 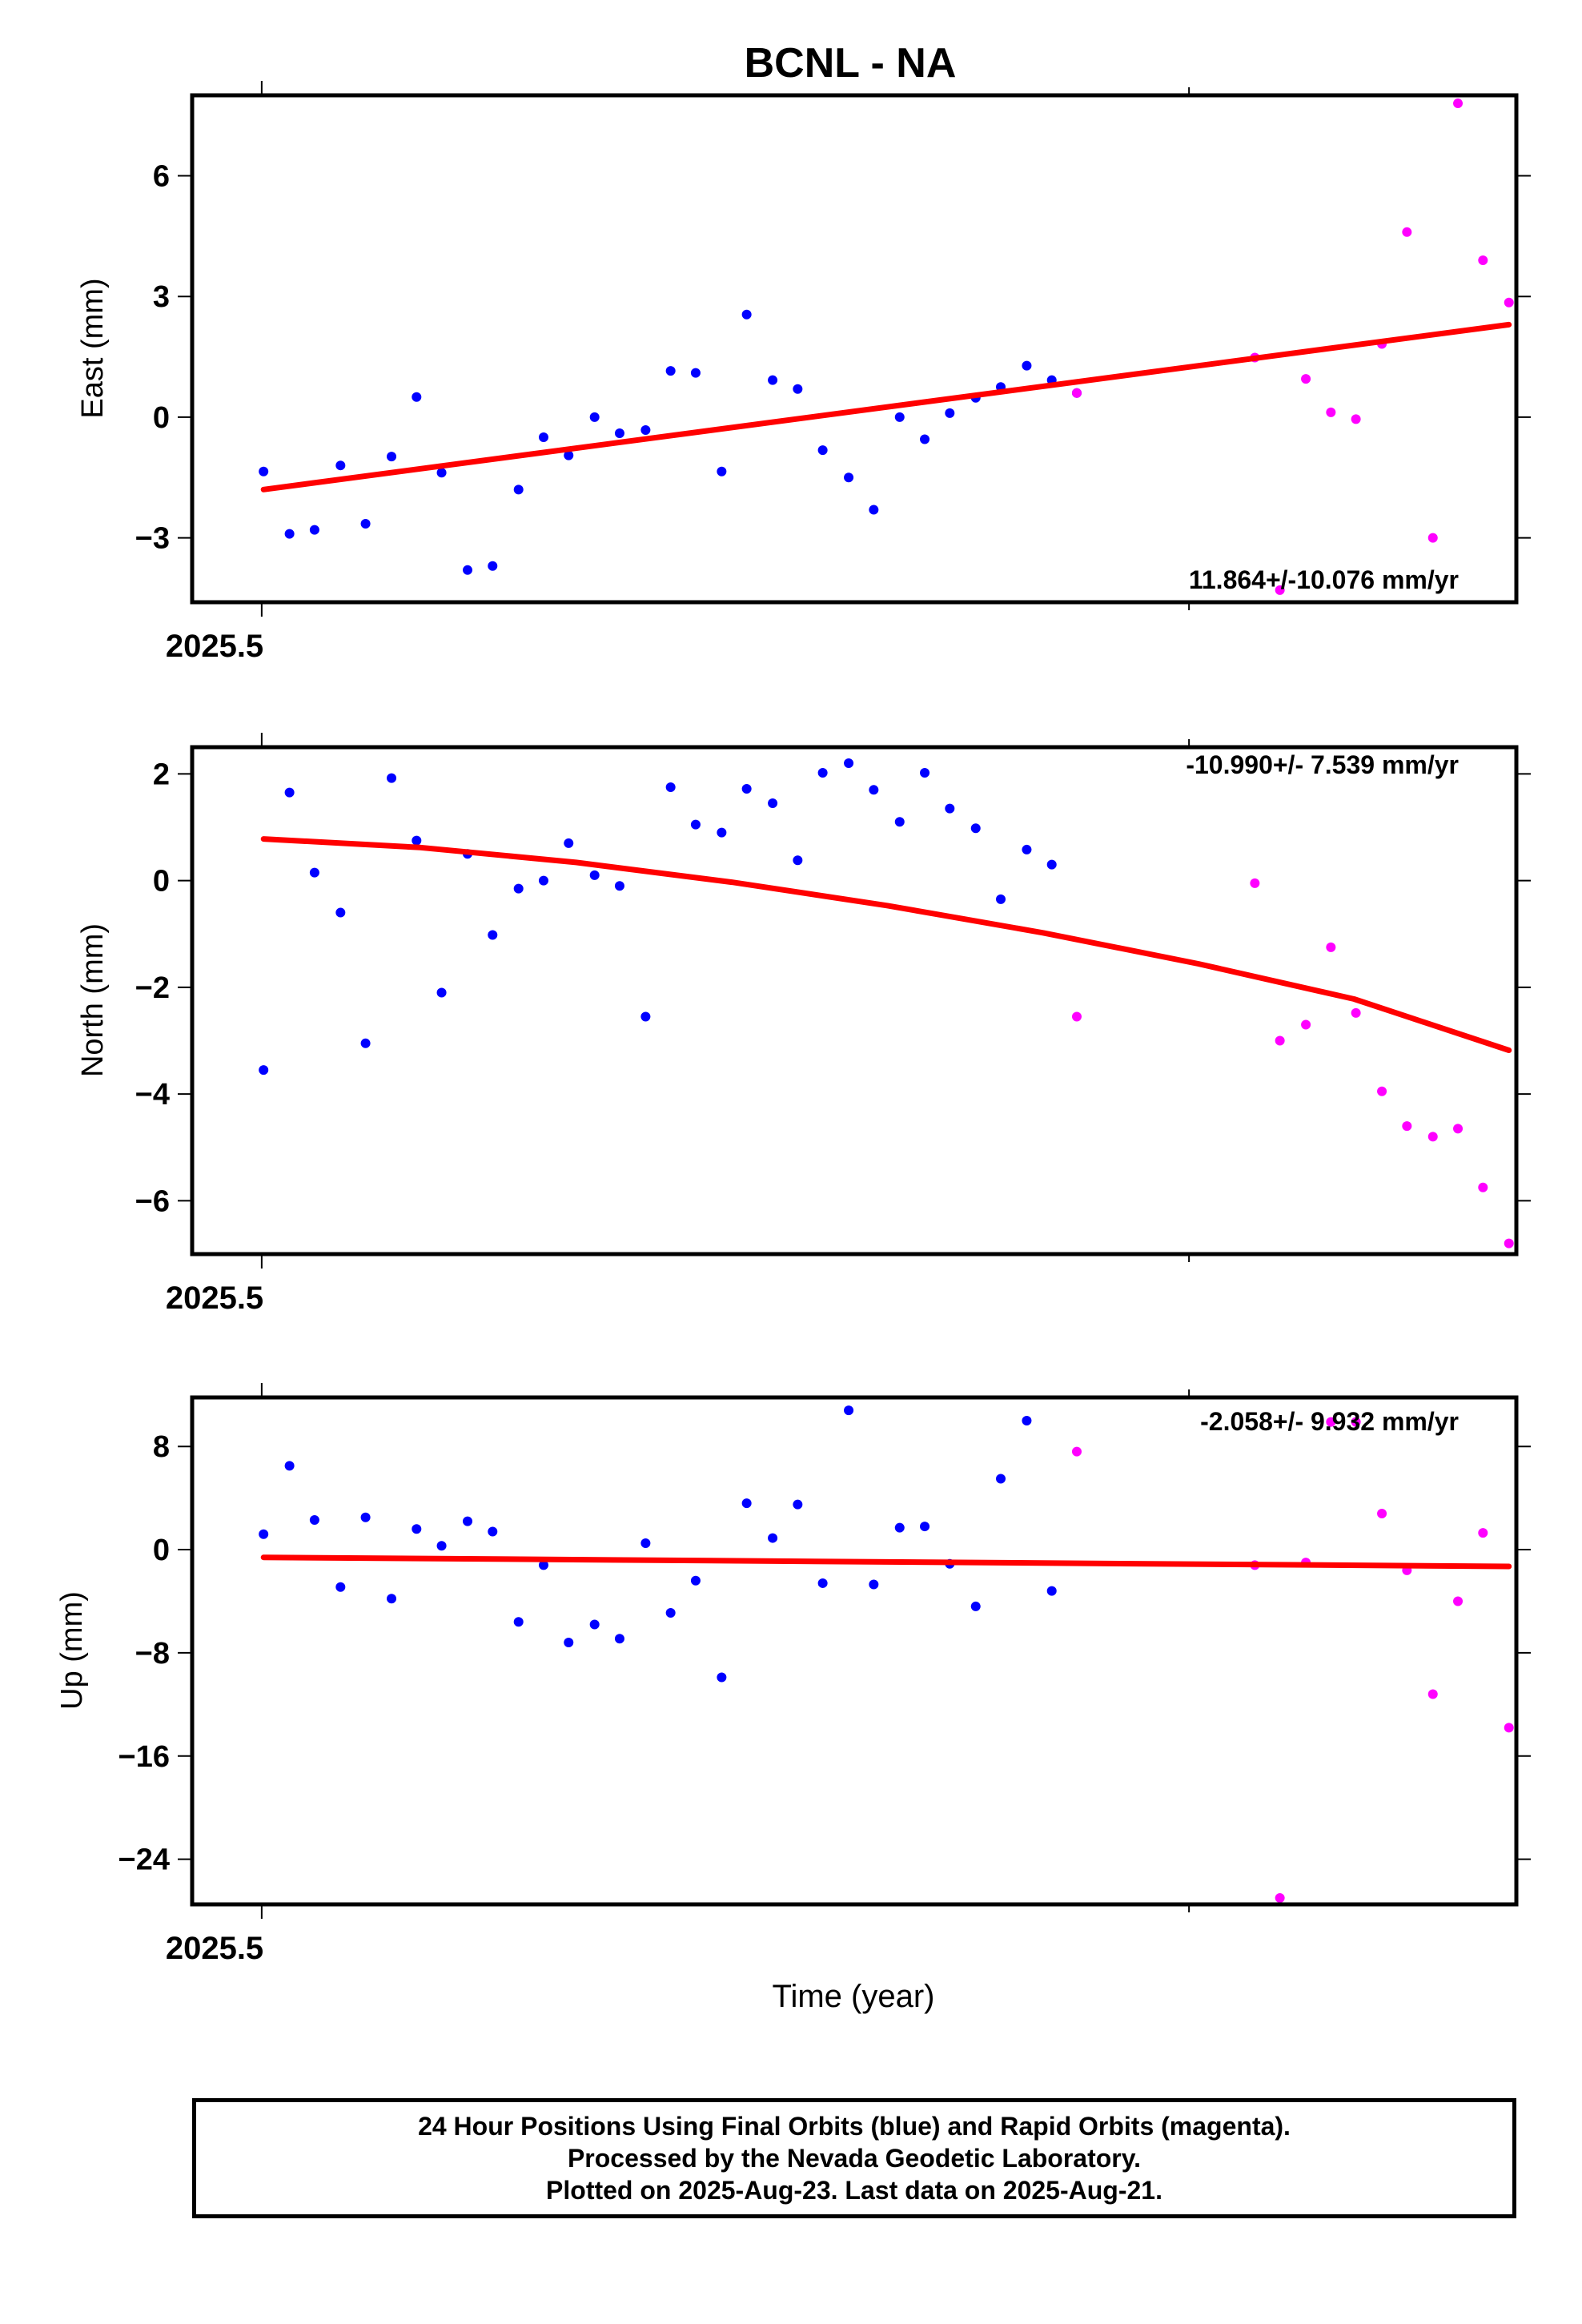 I want to click on panel-up-annotation: -2.058+/- 9.932 mm/yr, so click(x=1329, y=1421).